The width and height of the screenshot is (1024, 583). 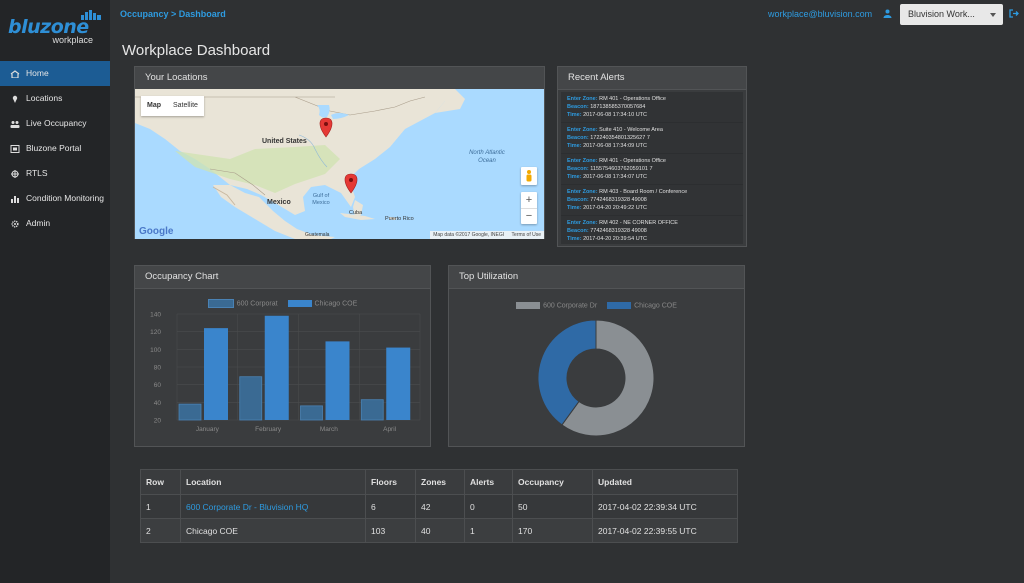 I want to click on map-label-guatemala: Guatemala, so click(x=317, y=235).